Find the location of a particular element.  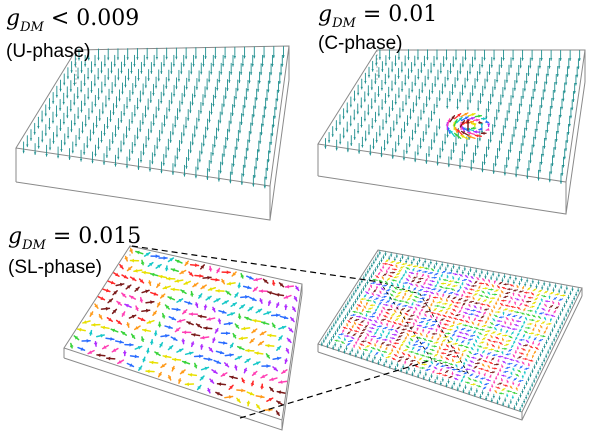

label-sl-param: gDM = 0.015 is located at coordinates (74, 239).